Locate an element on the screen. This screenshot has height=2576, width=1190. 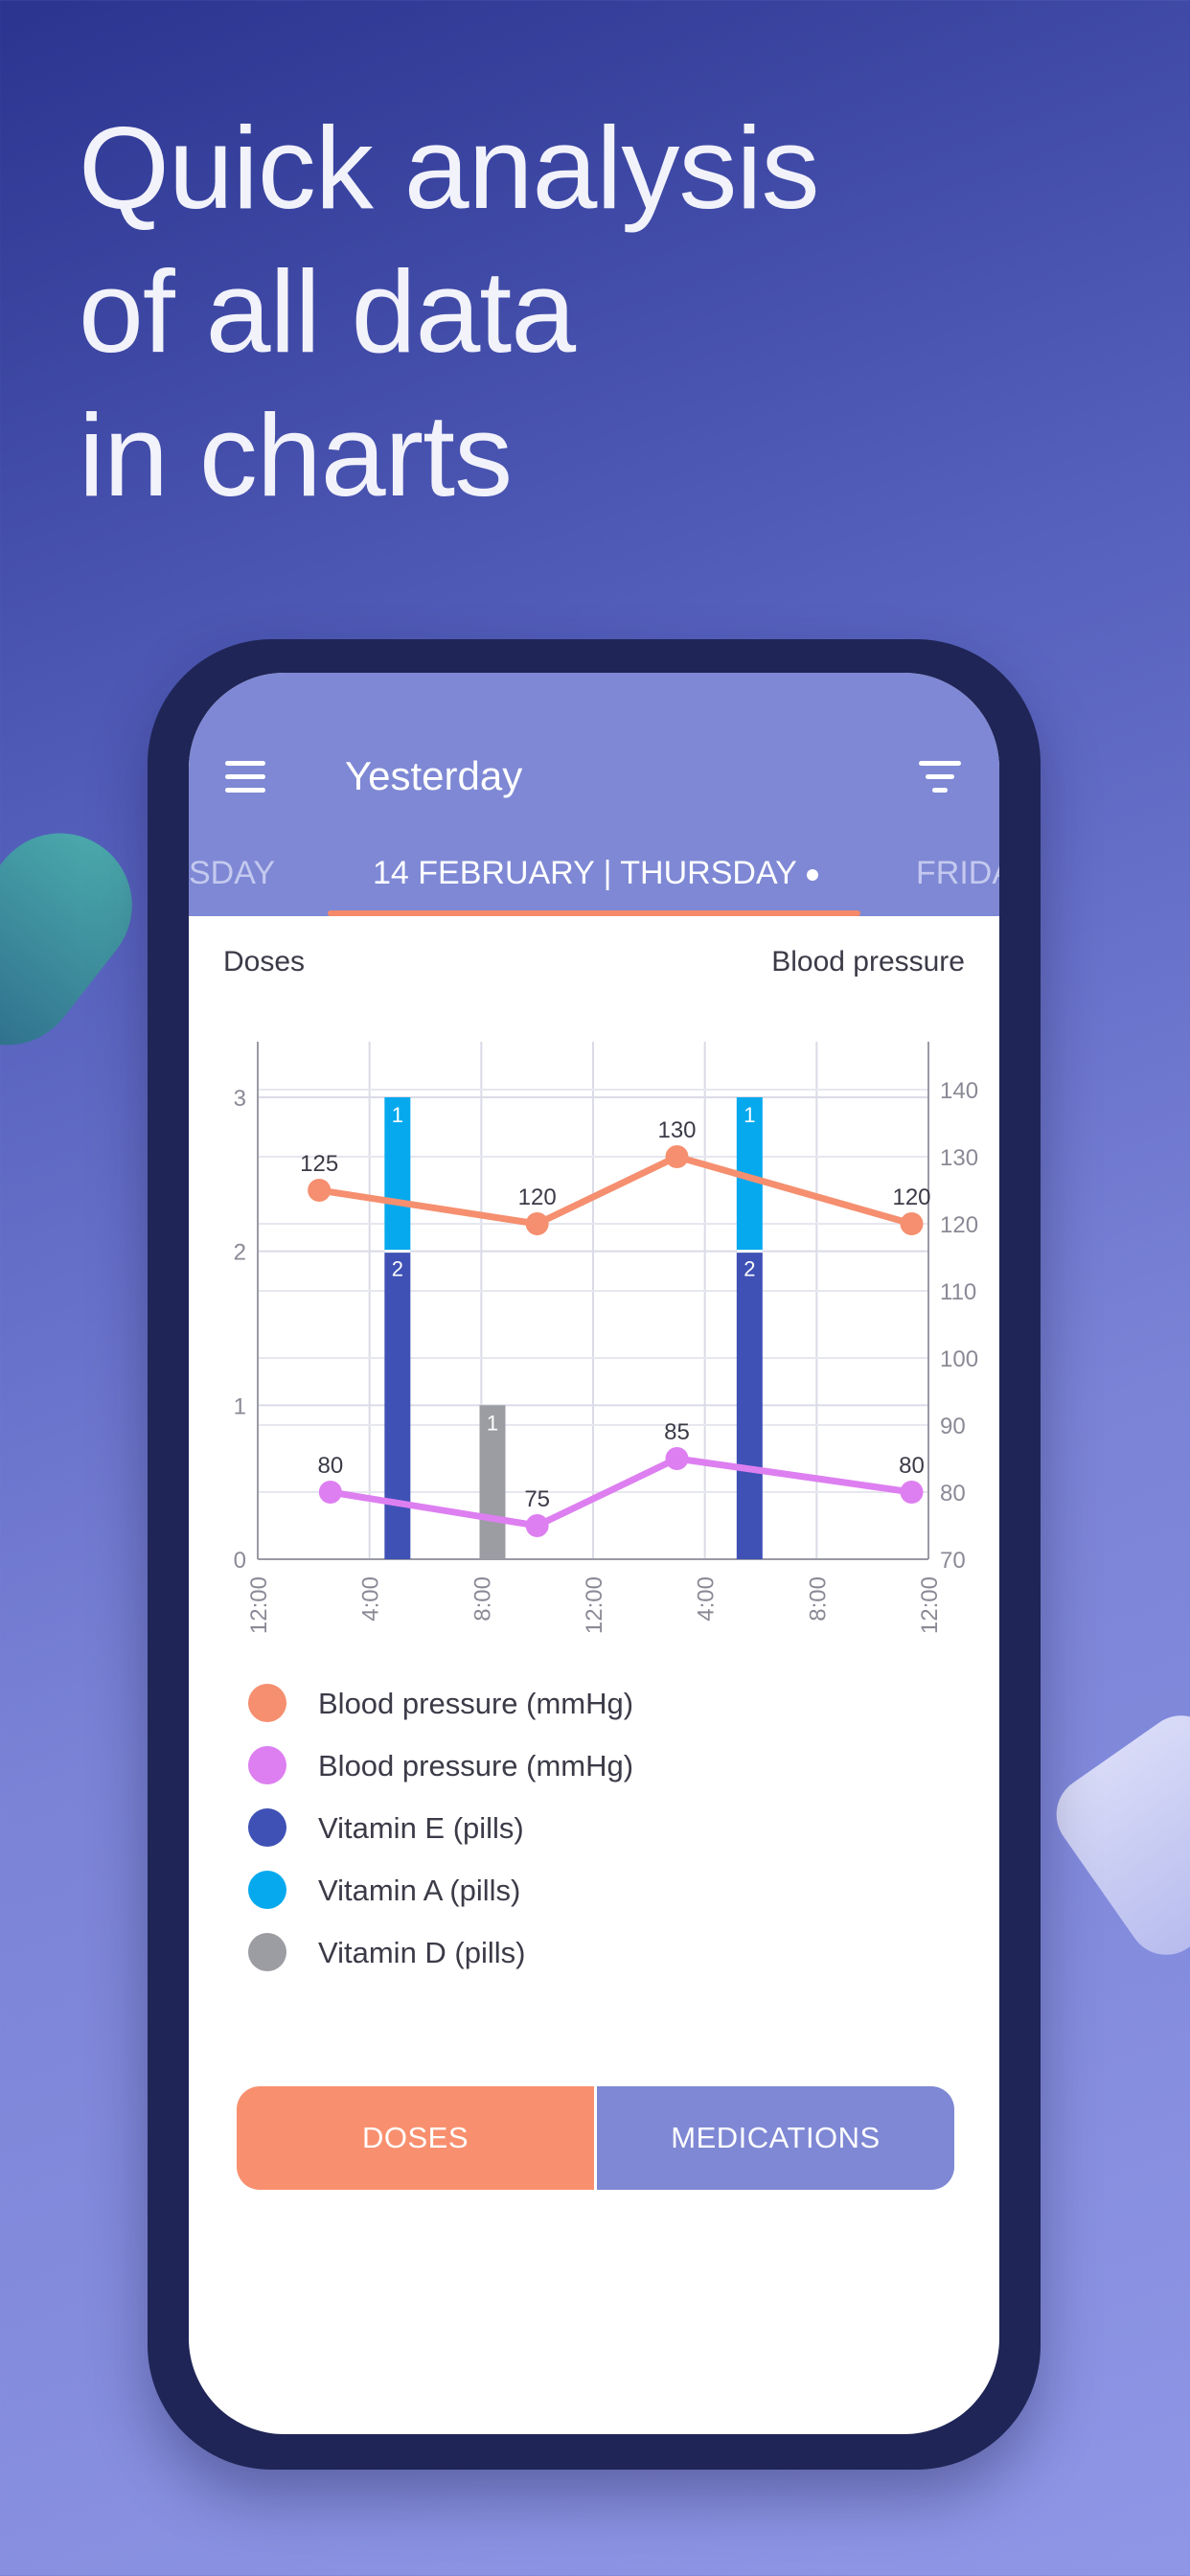
tab-previous-label: SDAY is located at coordinates (233, 873).